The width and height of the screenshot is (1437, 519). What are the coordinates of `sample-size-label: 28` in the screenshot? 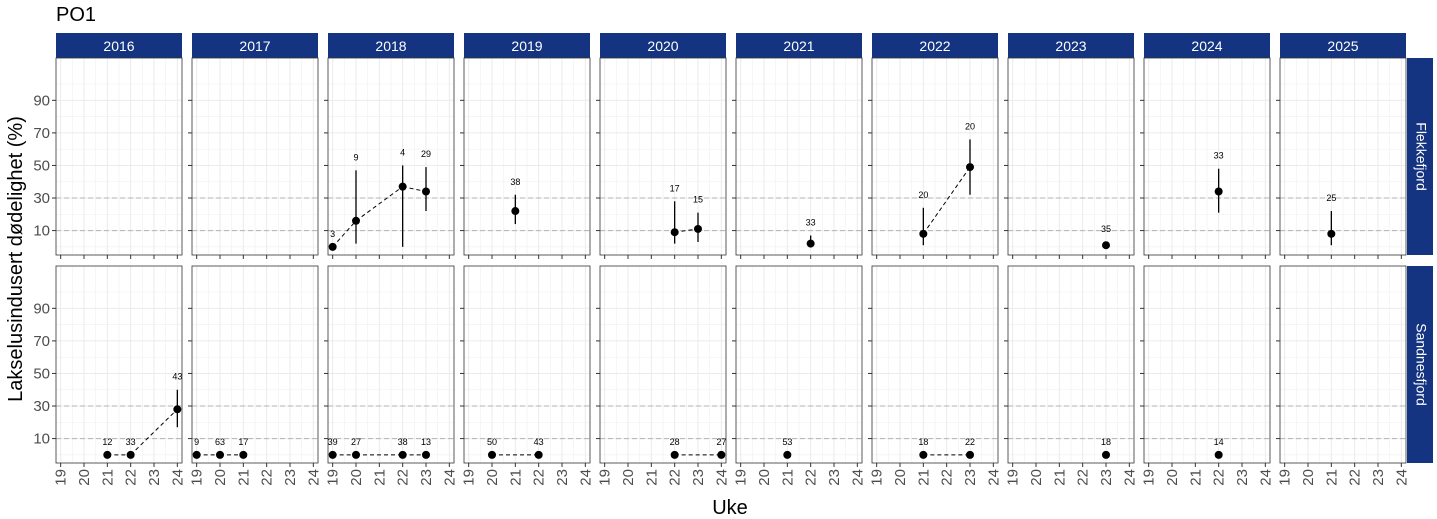 It's located at (675, 442).